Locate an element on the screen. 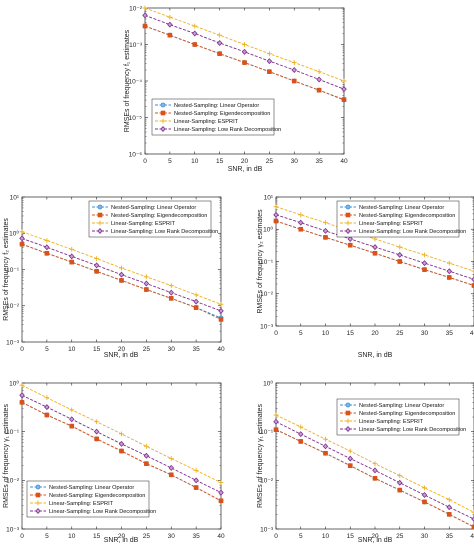  x-tick-label: 30 is located at coordinates (425, 536).